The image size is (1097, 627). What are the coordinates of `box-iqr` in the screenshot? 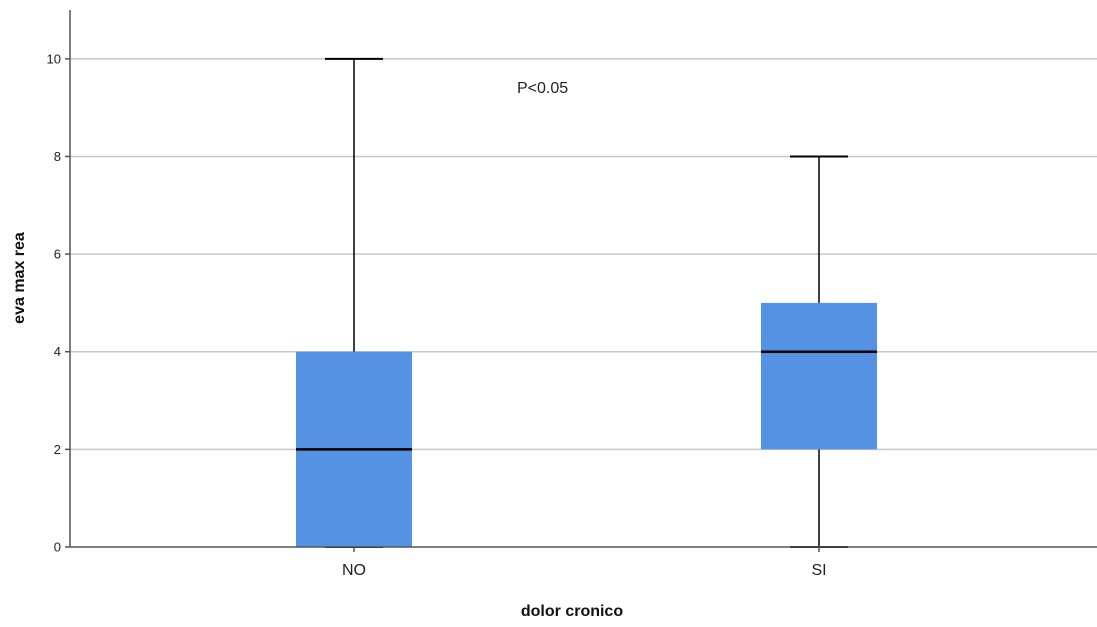 It's located at (819, 376).